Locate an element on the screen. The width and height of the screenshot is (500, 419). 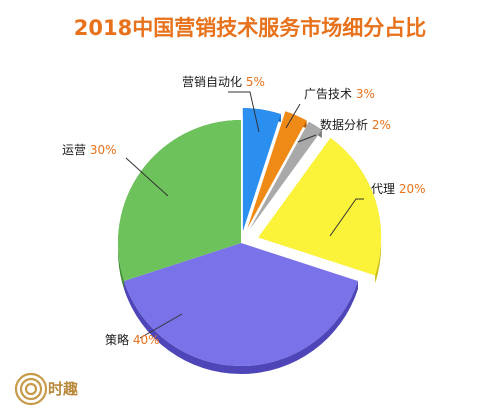
slice-label: 广告技术 3% is located at coordinates (339, 94).